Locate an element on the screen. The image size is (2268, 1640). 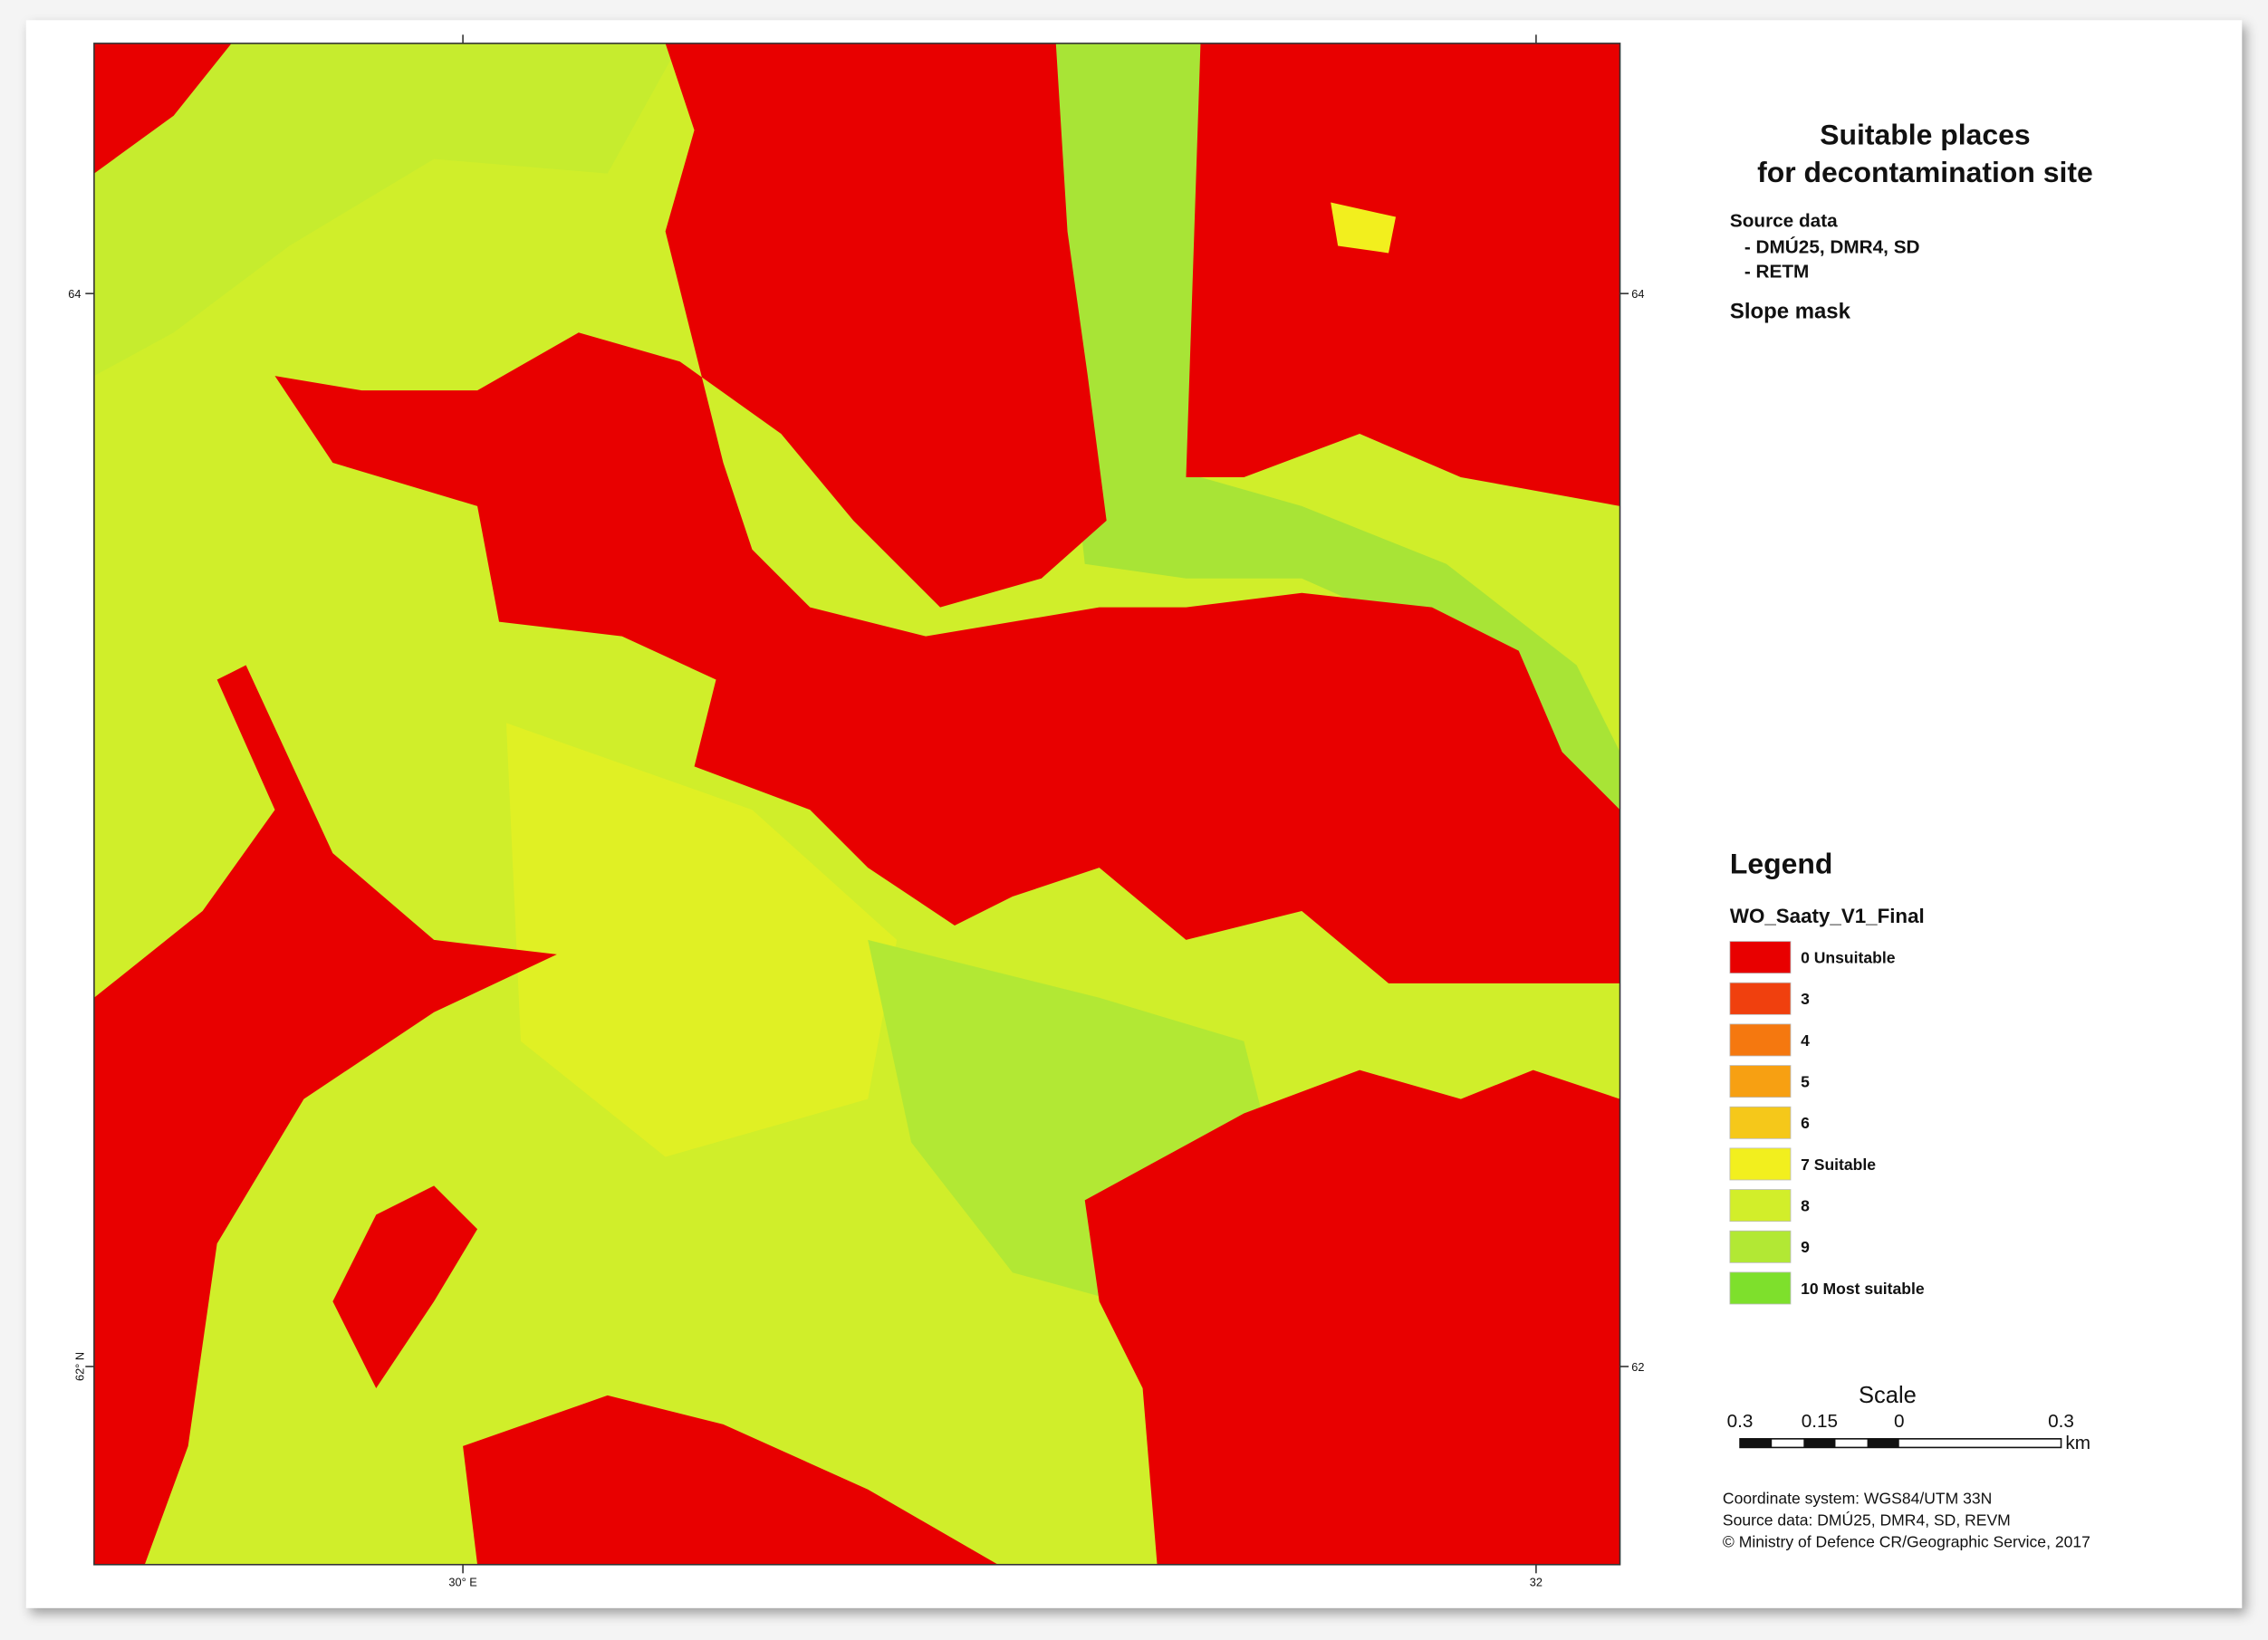
legend-label: 4 is located at coordinates (1806, 1040).